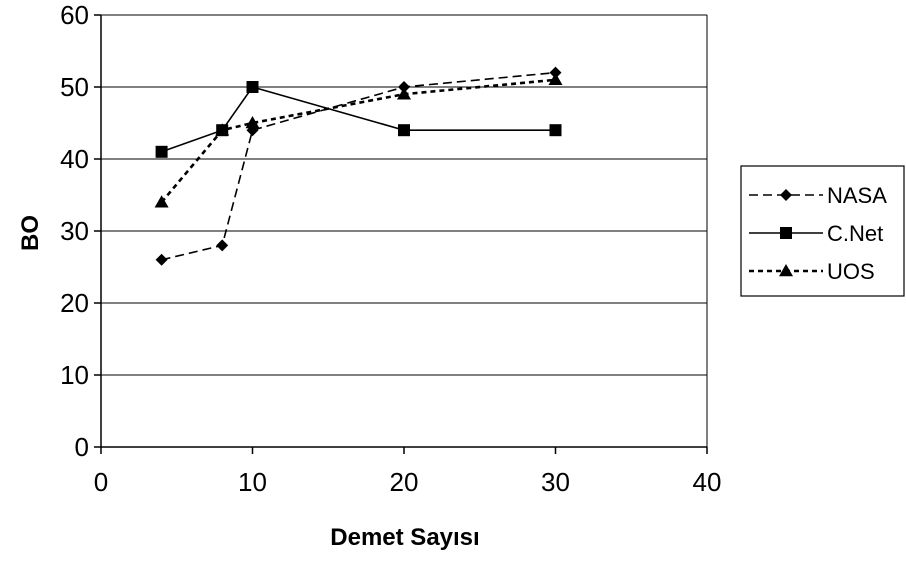  I want to click on legend: NASA C.Net UOS, so click(822, 231).